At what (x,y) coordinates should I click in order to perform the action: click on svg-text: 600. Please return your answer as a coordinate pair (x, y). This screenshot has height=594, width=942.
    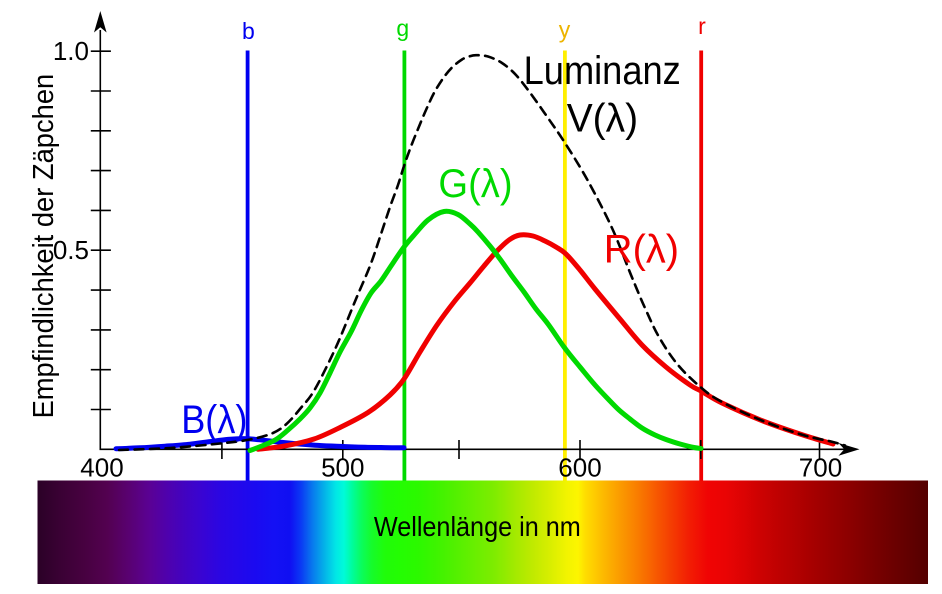
    Looking at the image, I should click on (579, 468).